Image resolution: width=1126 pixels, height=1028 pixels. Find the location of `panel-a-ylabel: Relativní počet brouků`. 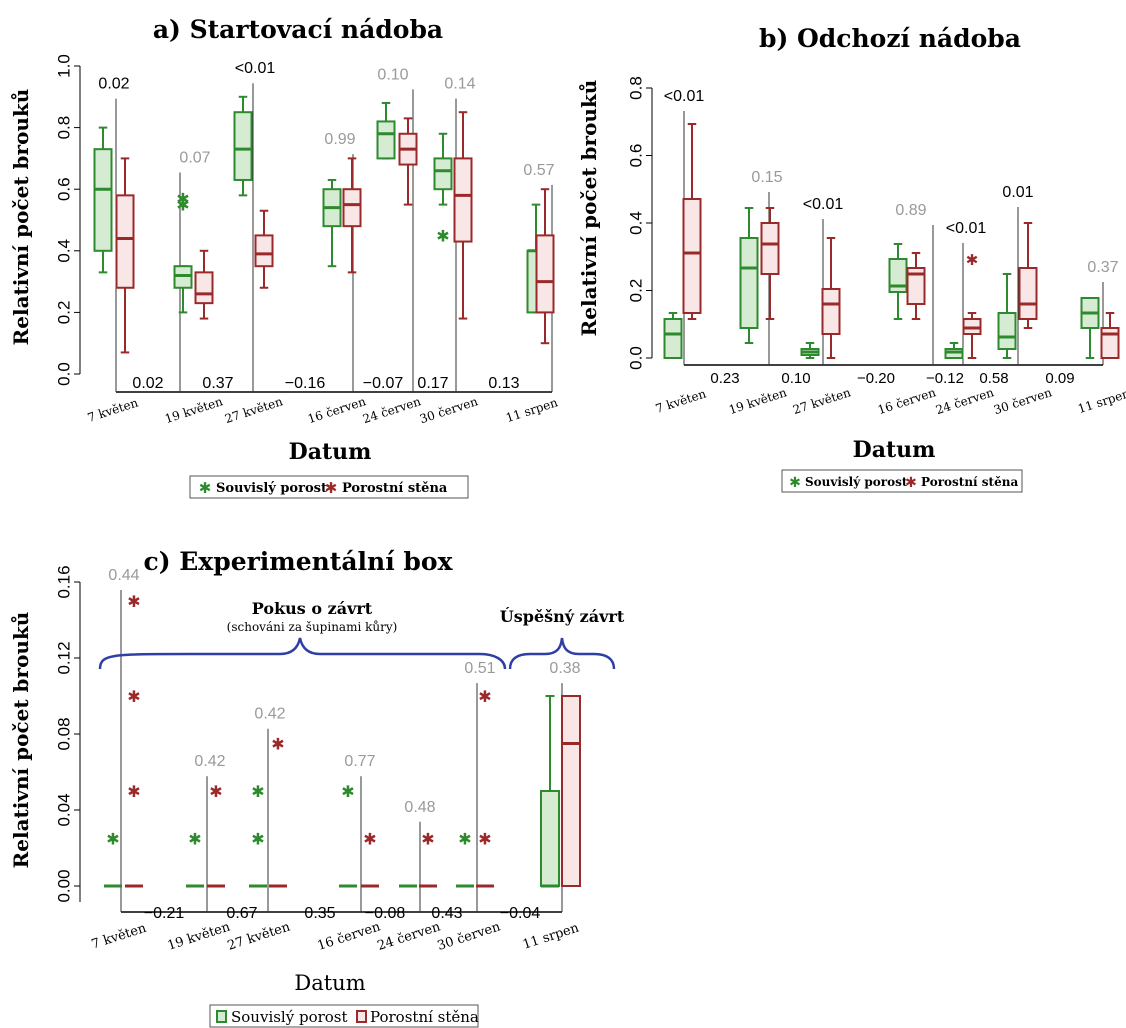

panel-a-ylabel: Relativní počet brouků is located at coordinates (21, 217).